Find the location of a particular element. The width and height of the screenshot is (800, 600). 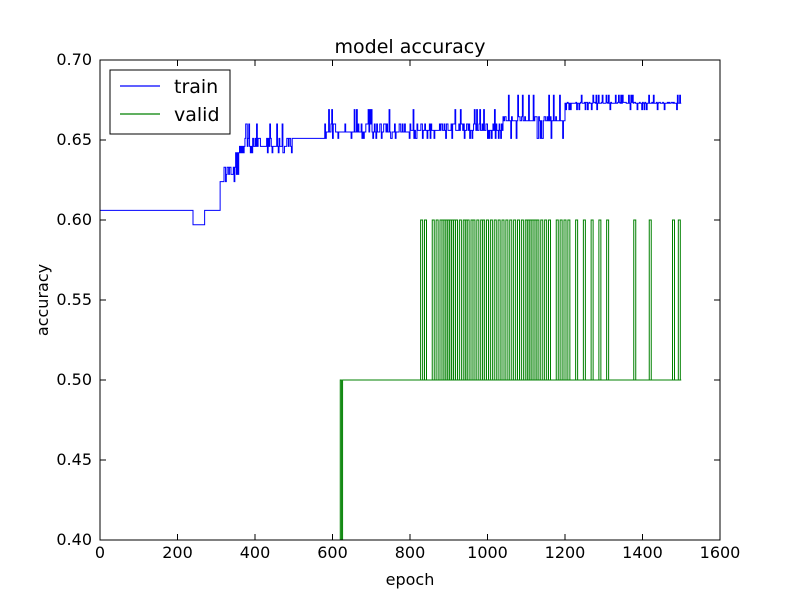

x-tick-label: 1000 is located at coordinates (487, 552).